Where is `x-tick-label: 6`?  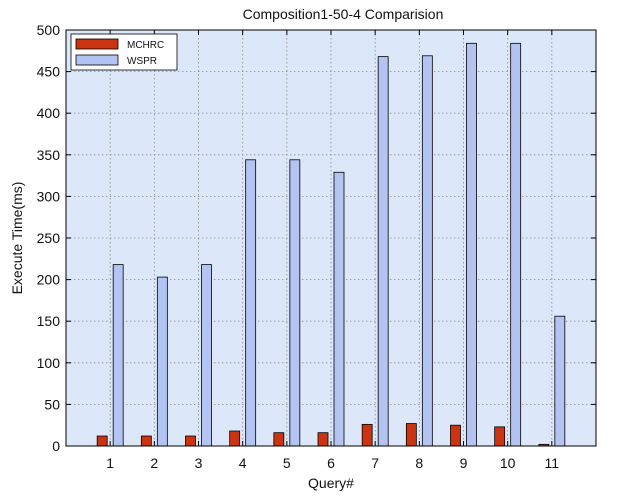 x-tick-label: 6 is located at coordinates (331, 463).